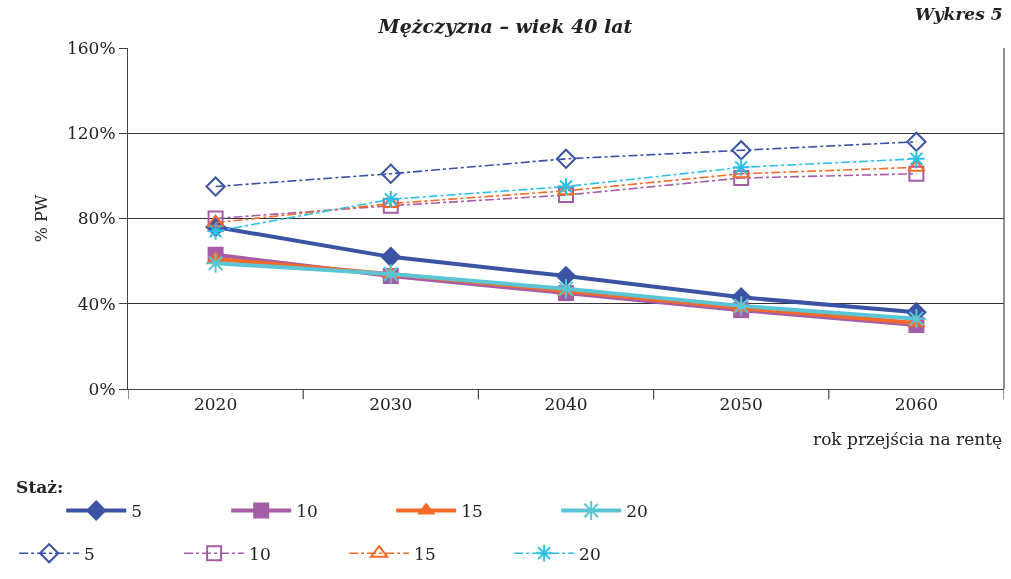 The width and height of the screenshot is (1011, 579). I want to click on x-tick-label: 2060, so click(916, 404).